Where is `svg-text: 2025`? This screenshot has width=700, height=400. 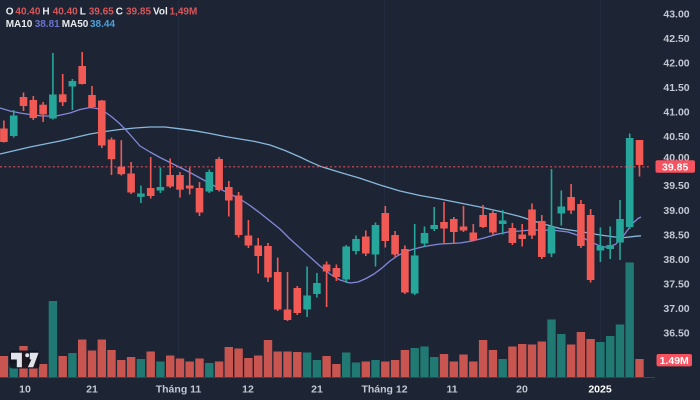 svg-text: 2025 is located at coordinates (600, 389).